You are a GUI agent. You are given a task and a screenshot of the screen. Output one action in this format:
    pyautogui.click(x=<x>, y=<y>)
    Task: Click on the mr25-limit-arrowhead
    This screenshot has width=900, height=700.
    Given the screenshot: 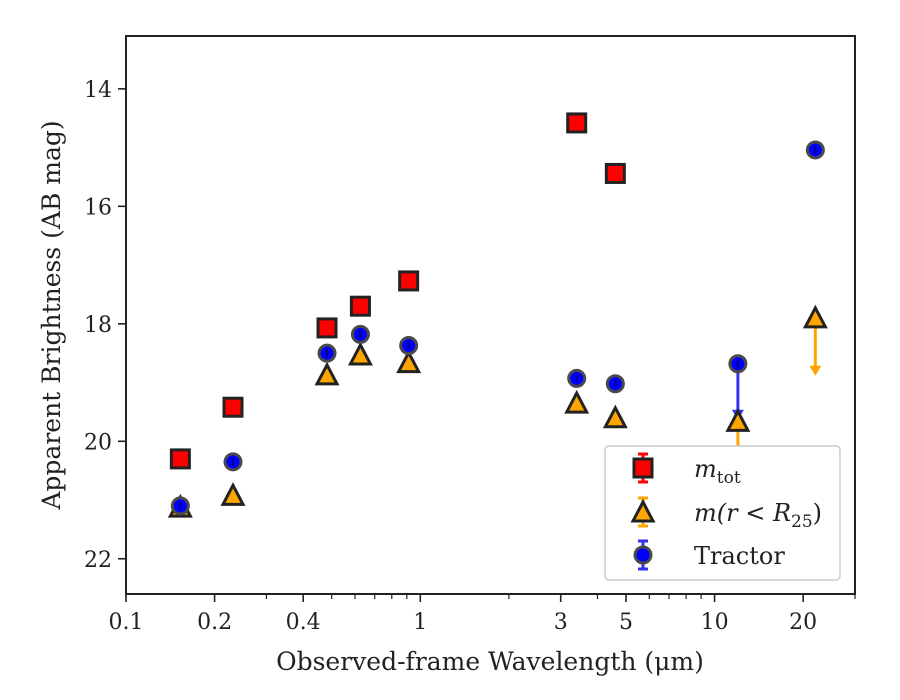 What is the action you would take?
    pyautogui.click(x=815, y=370)
    